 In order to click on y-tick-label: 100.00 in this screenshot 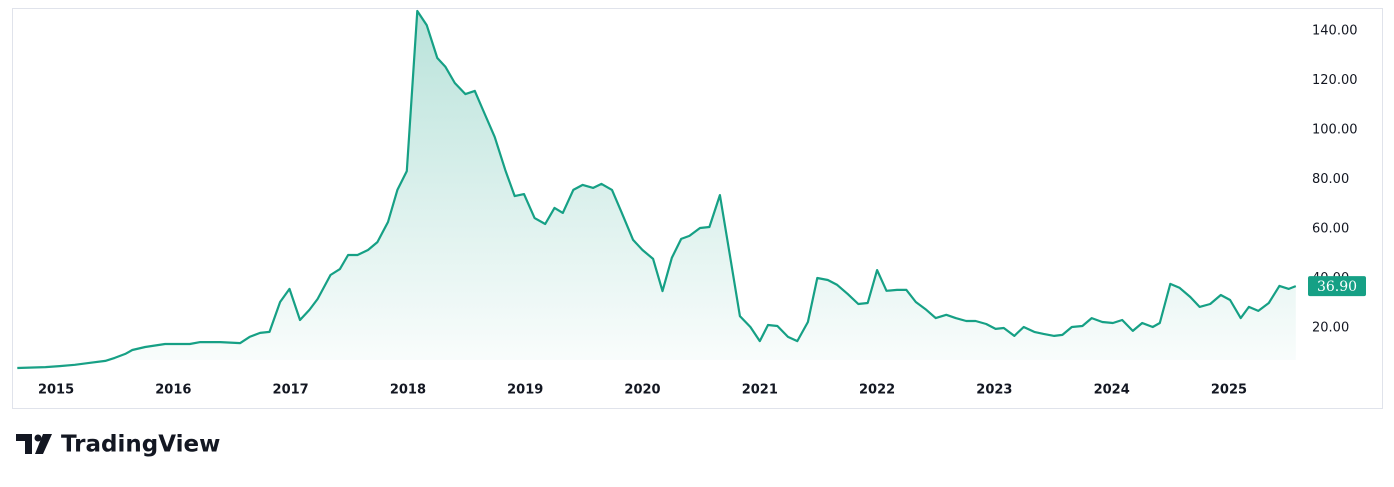, I will do `click(1335, 129)`.